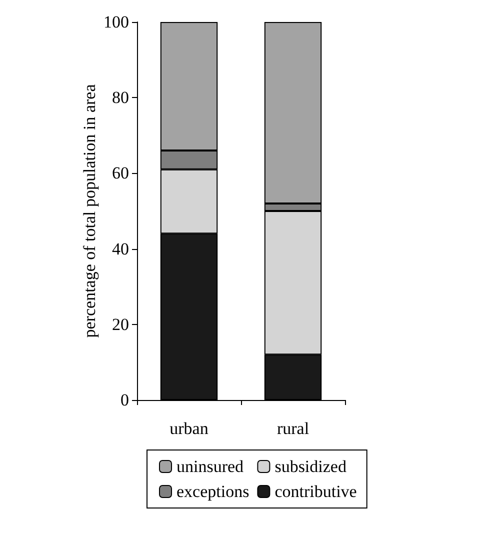 The width and height of the screenshot is (489, 534). What do you see at coordinates (310, 466) in the screenshot?
I see `legend-label: subsidized` at bounding box center [310, 466].